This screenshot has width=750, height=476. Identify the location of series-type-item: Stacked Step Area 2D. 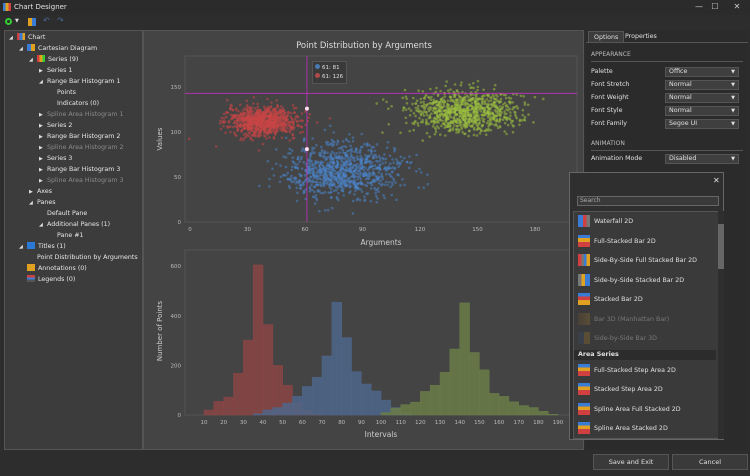
(620, 389).